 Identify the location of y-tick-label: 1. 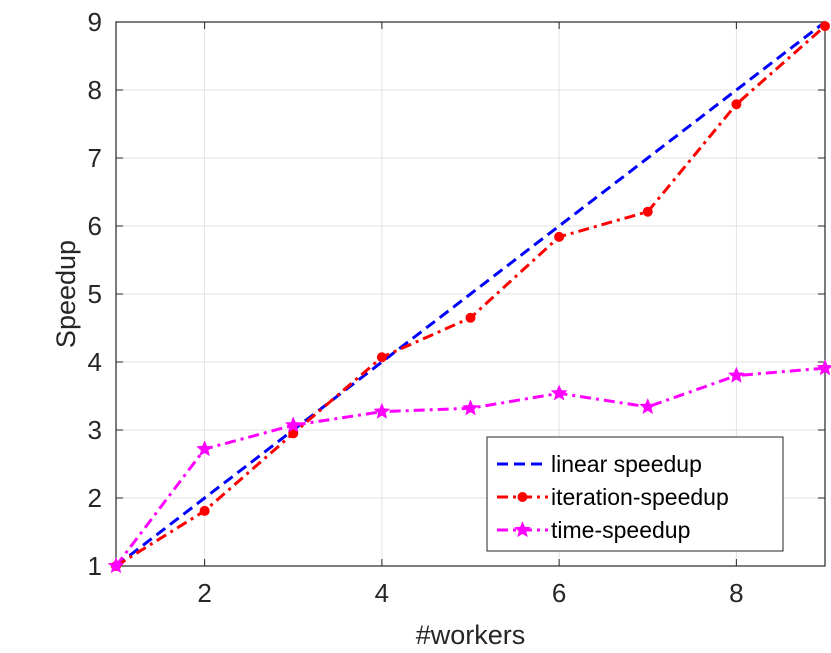
(95, 566).